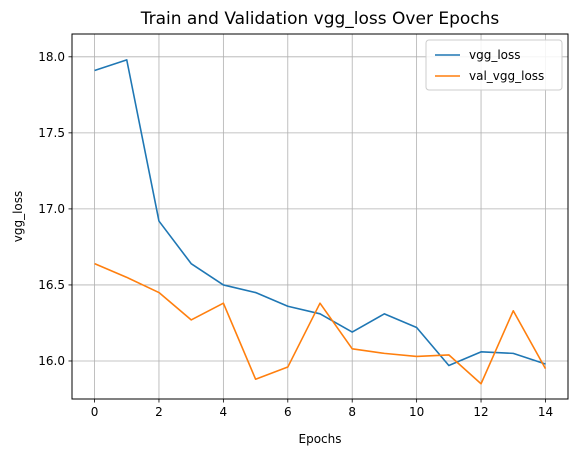 Image resolution: width=576 pixels, height=456 pixels. Describe the element at coordinates (416, 412) in the screenshot. I see `x-tick-label: 10` at that location.